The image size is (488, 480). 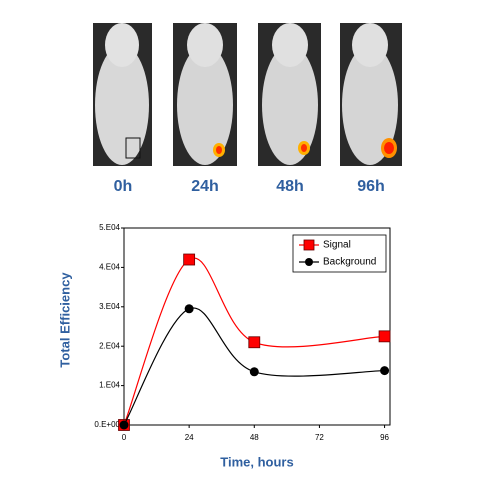 I want to click on image-labels: 0h 24h 48h 96h, so click(x=249, y=186).